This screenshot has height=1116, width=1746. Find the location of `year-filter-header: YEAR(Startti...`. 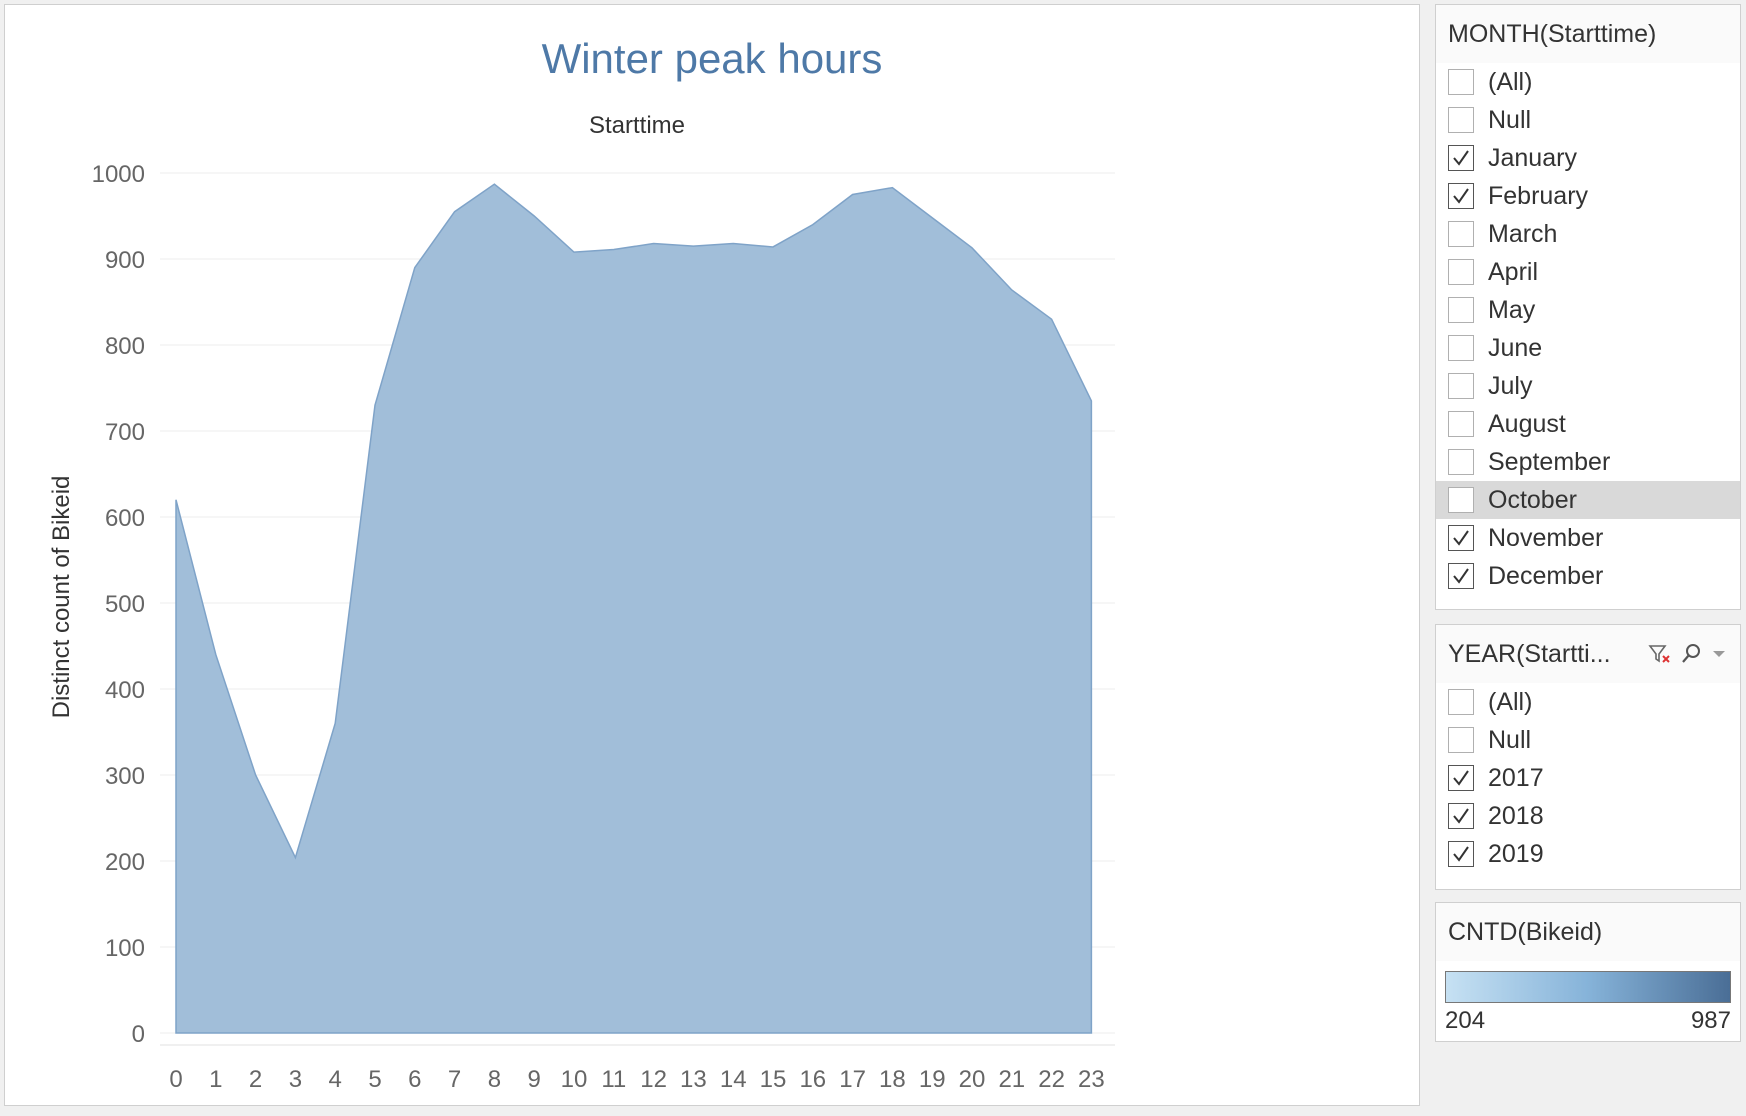

year-filter-header: YEAR(Startti... is located at coordinates (1588, 654).